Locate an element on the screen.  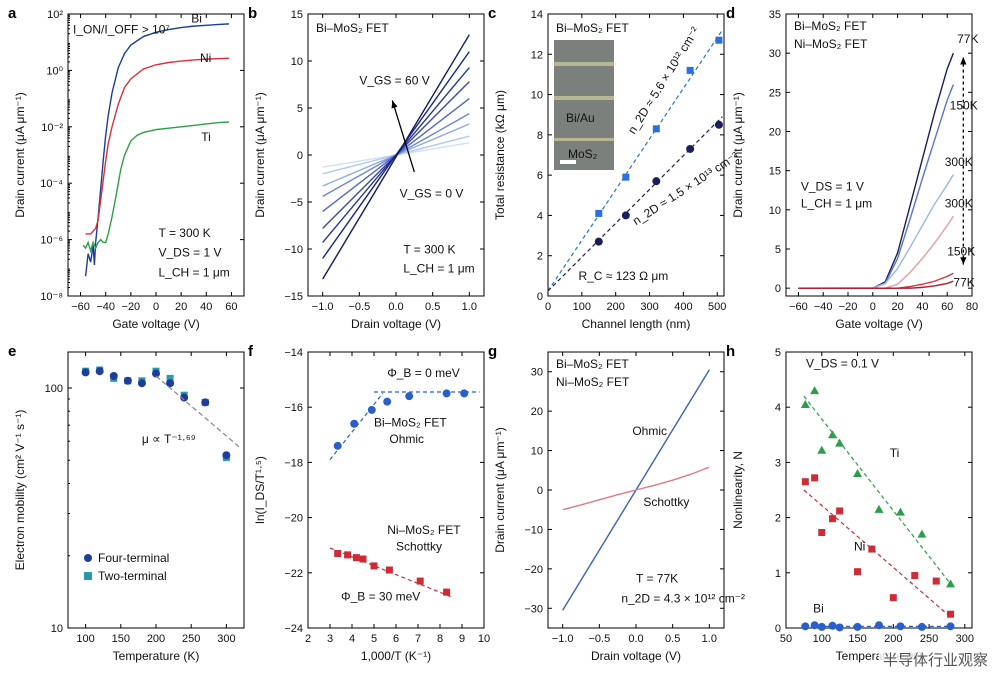
inset-scale-bar is located at coordinates (568, 162).